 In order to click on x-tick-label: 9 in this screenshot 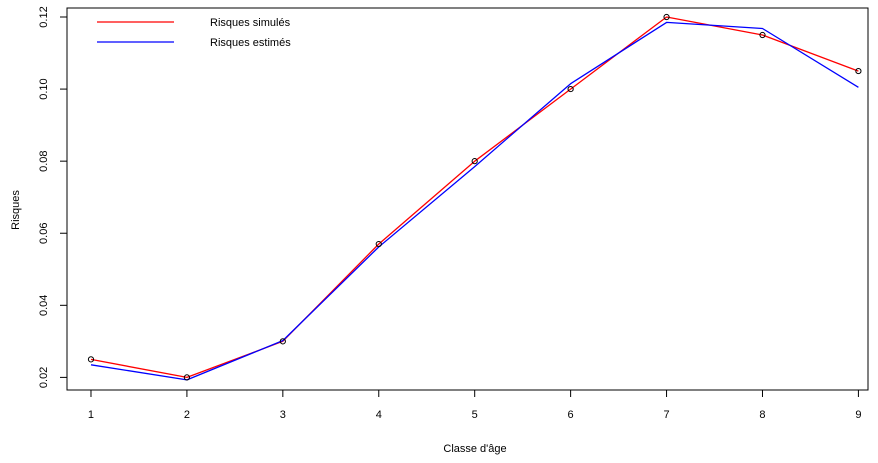, I will do `click(858, 415)`.